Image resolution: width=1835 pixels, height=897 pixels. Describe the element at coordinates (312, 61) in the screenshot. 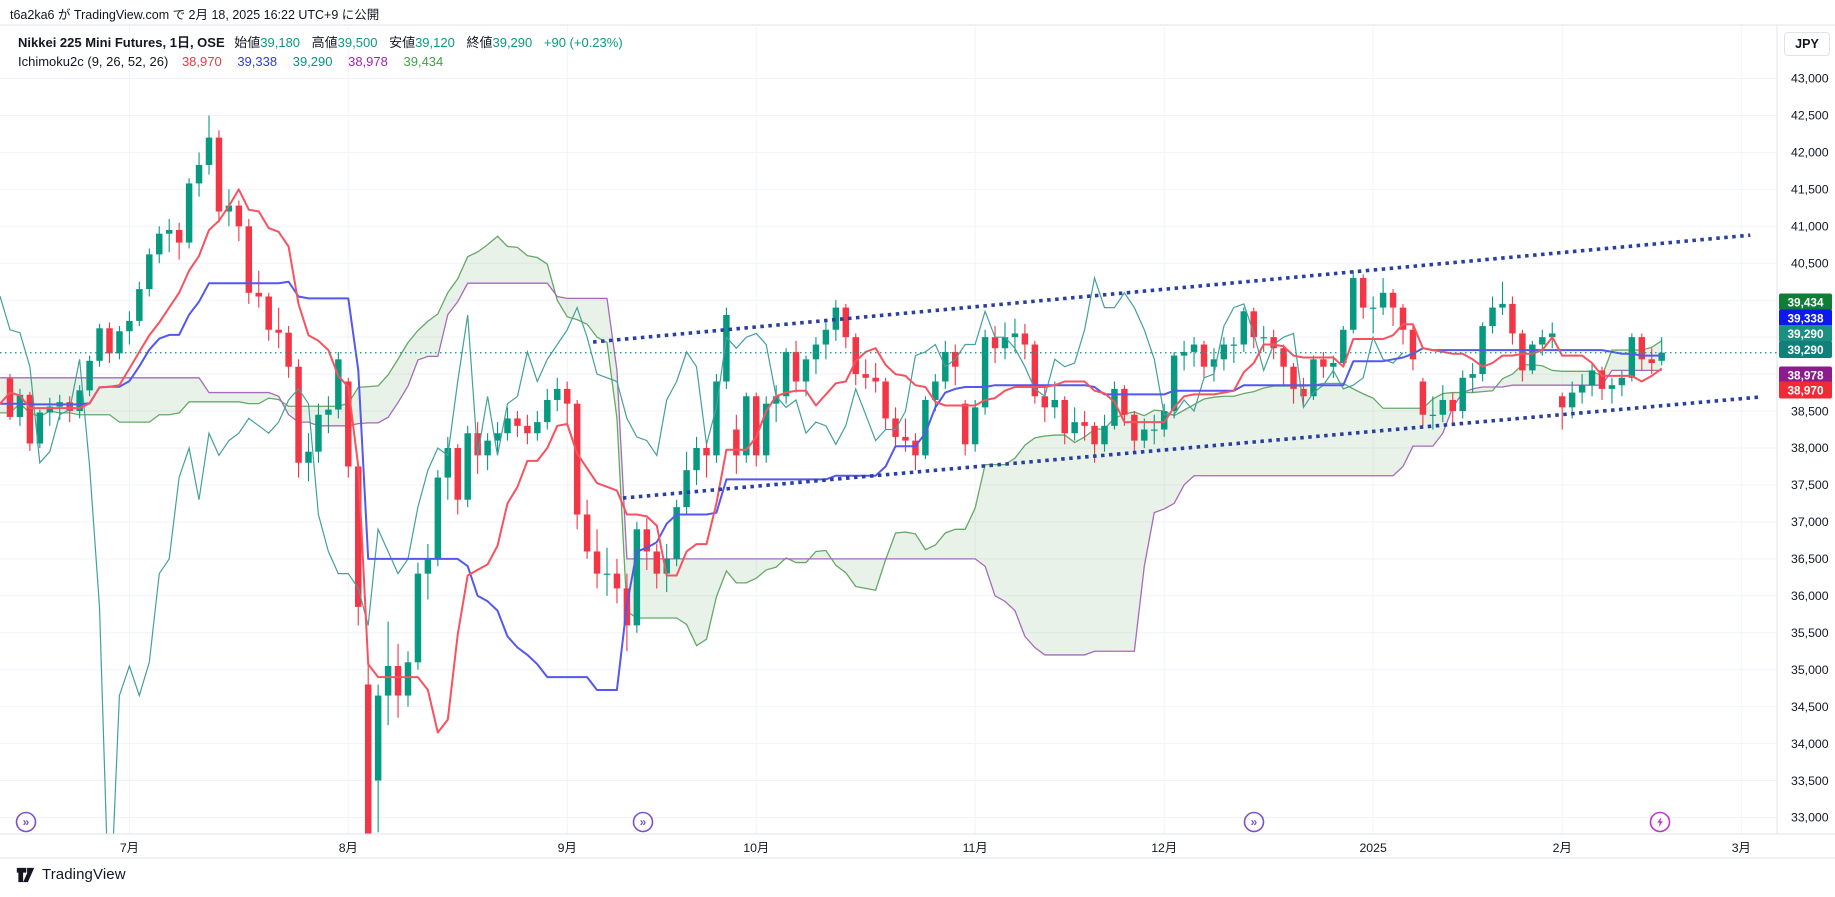

I see `indicator-value-chikou: 39,290` at that location.